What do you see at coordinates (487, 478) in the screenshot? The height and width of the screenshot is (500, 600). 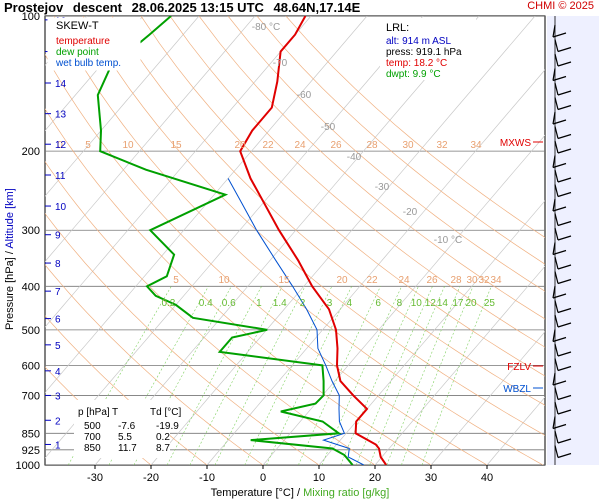 I see `temp-tick-label: 40` at bounding box center [487, 478].